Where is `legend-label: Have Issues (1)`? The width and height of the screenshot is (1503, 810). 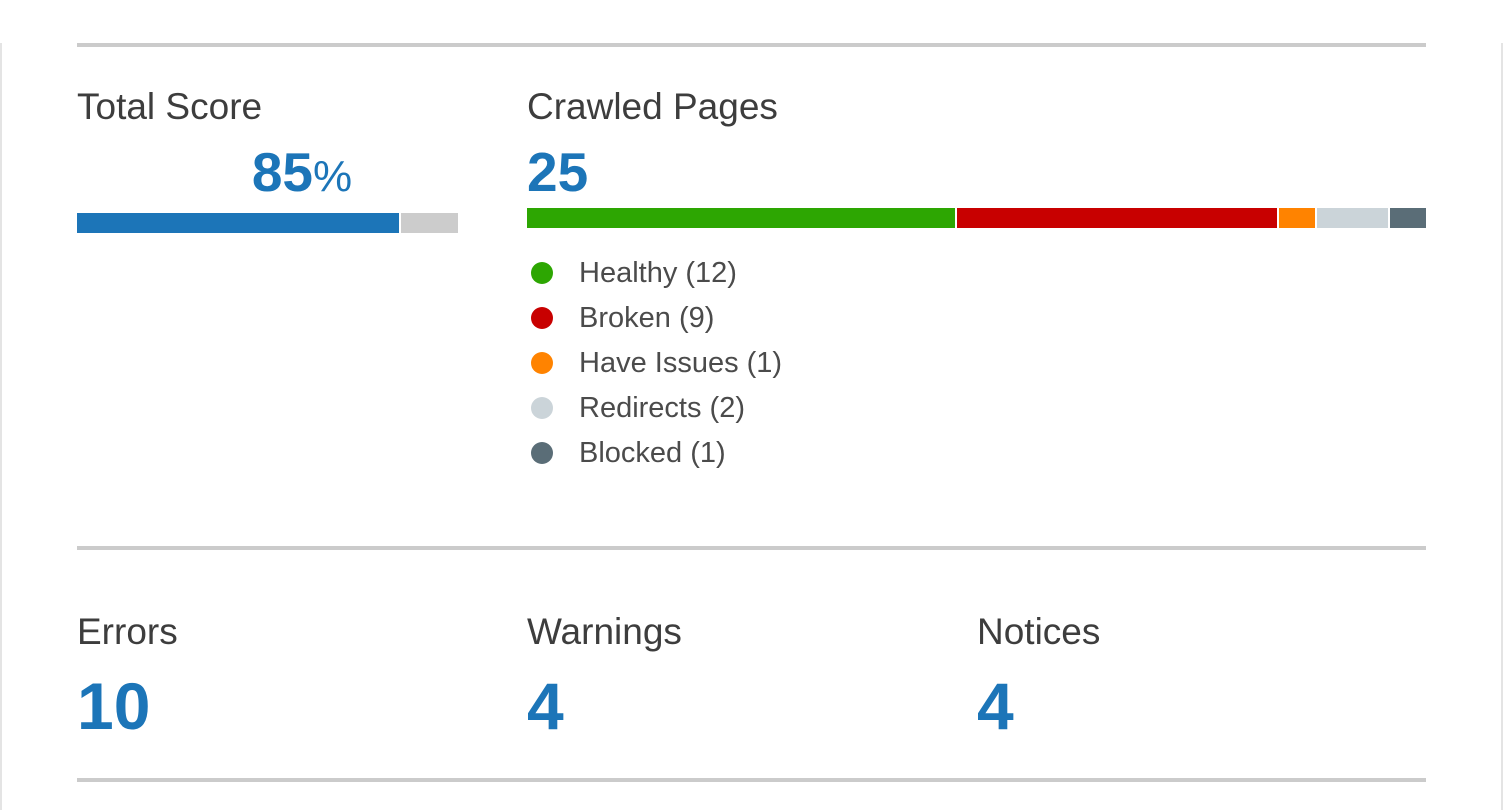
legend-label: Have Issues (1) is located at coordinates (681, 362).